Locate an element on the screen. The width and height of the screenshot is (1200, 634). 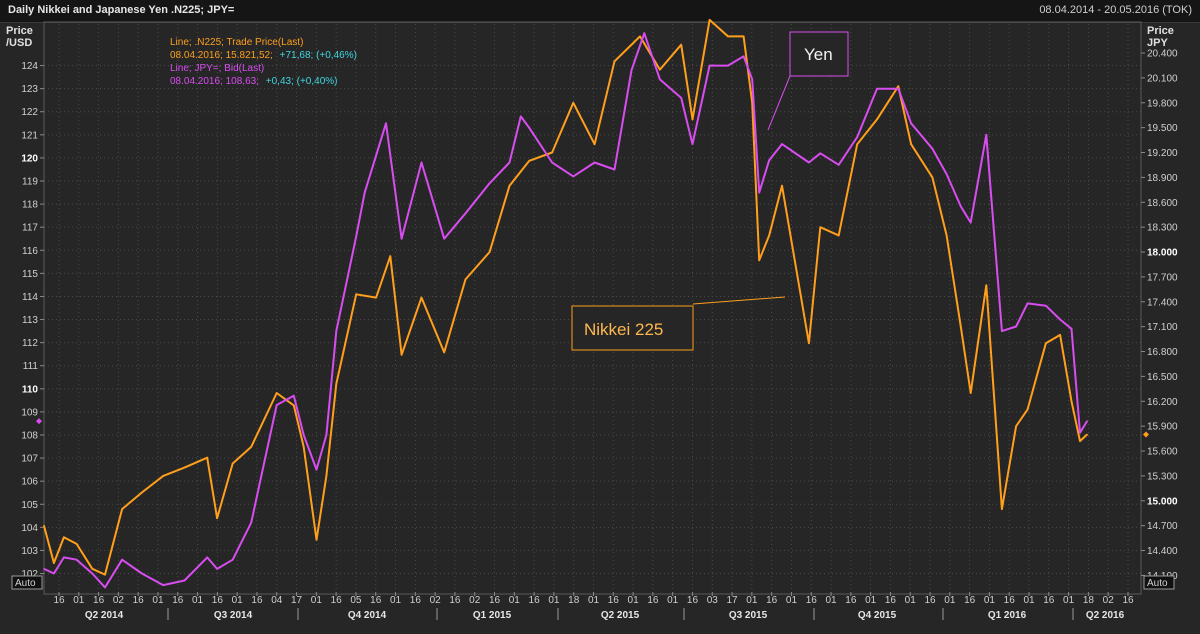
right-tick-label: 17.100 is located at coordinates (1162, 327).